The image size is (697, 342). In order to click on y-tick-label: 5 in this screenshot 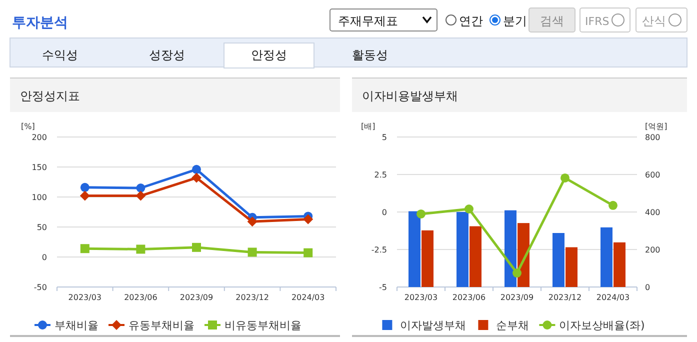, I will do `click(384, 137)`.